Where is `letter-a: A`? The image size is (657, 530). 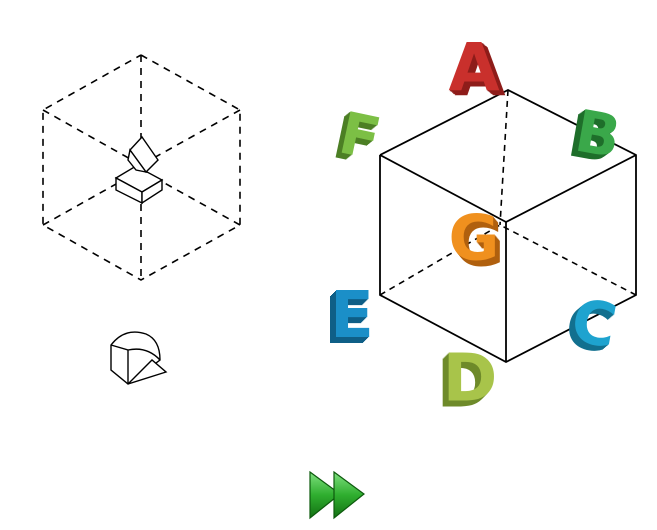
letter-a: A is located at coordinates (473, 68).